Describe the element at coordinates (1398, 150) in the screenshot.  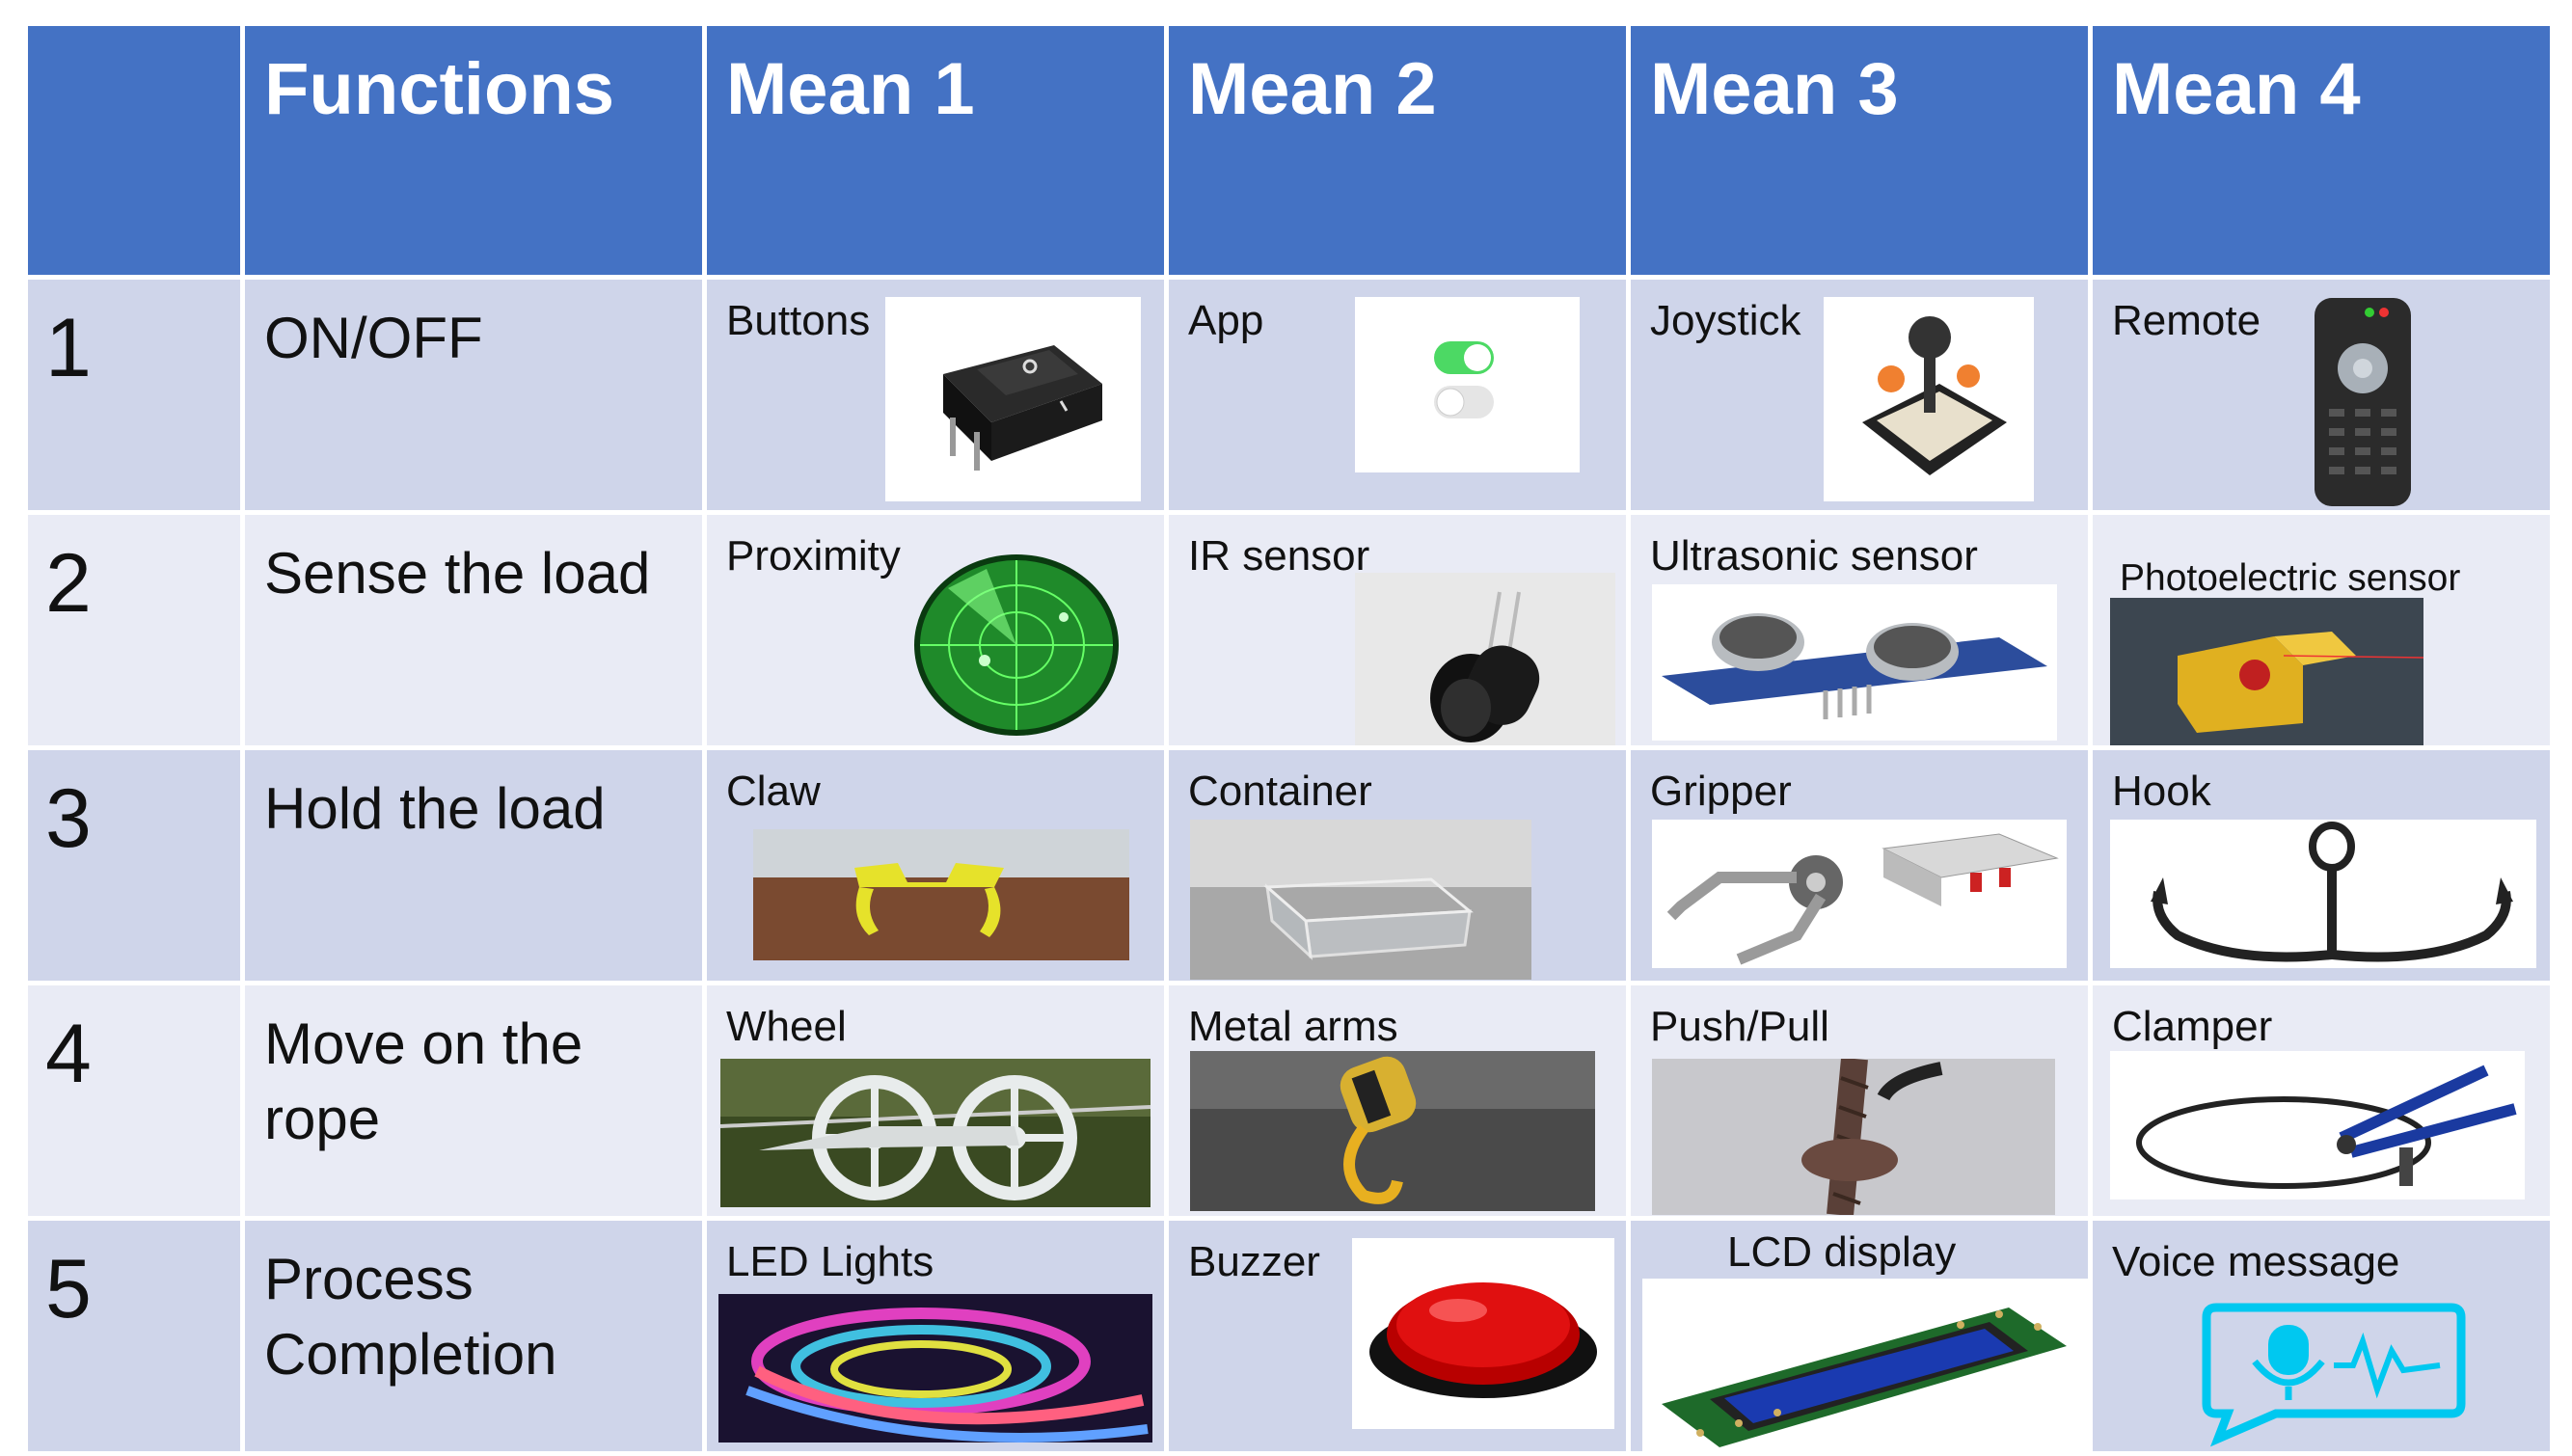
I see `header-mean-2: Mean 2` at that location.